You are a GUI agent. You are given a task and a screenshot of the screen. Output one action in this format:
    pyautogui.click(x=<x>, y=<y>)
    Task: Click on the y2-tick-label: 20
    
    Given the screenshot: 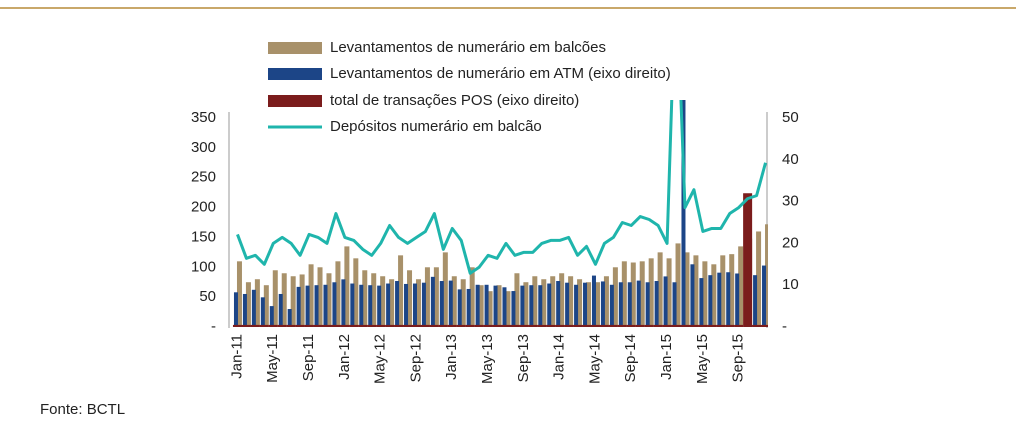 What is the action you would take?
    pyautogui.click(x=790, y=242)
    